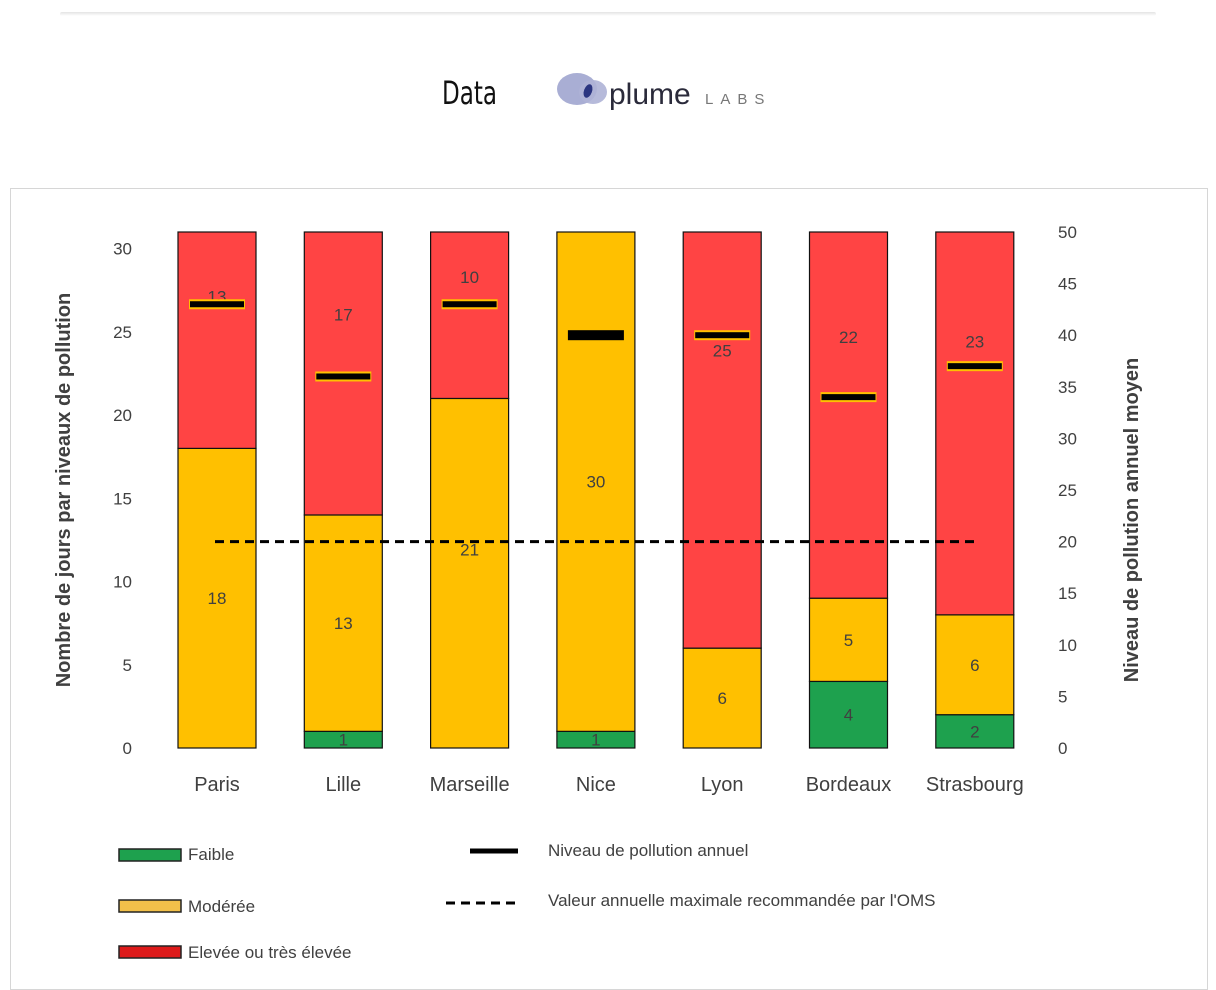  Describe the element at coordinates (122, 498) in the screenshot. I see `y-tick-label: 15` at that location.